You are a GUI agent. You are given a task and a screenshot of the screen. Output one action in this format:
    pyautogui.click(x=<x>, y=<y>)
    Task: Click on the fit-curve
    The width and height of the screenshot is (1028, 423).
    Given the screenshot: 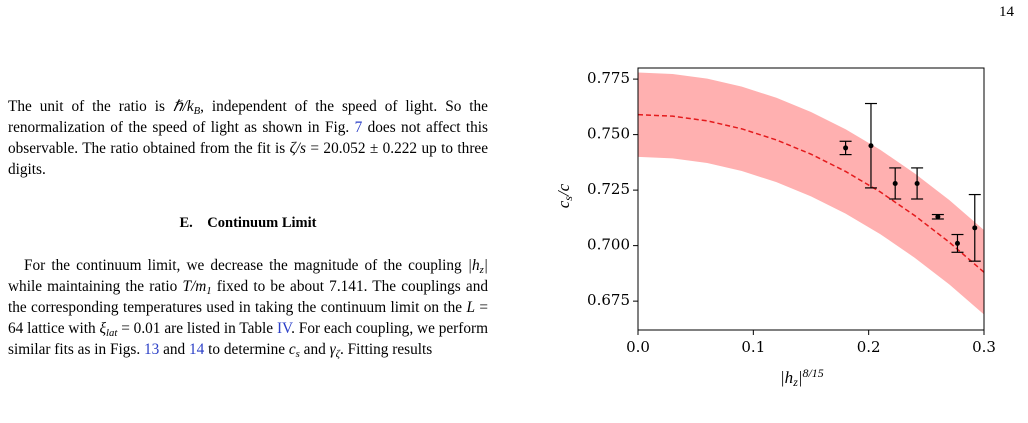 What is the action you would take?
    pyautogui.click(x=811, y=193)
    